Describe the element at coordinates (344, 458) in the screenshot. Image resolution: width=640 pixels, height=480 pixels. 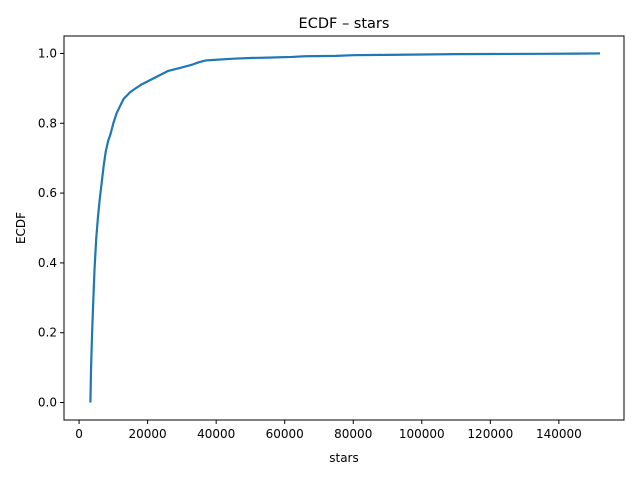
I see `x-axis-label: stars` at that location.